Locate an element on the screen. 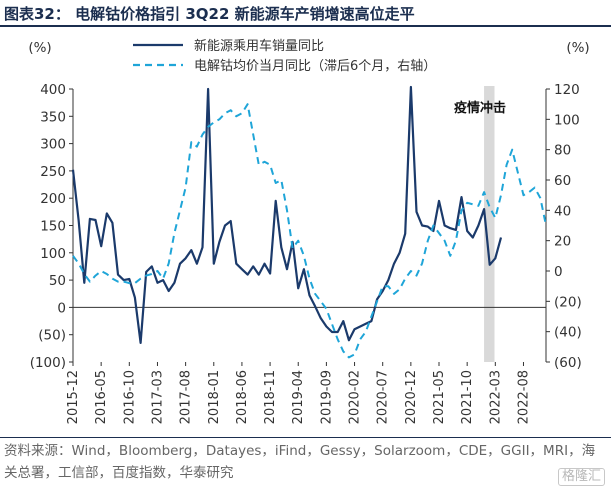  left-axis-label: (%) is located at coordinates (39, 48).